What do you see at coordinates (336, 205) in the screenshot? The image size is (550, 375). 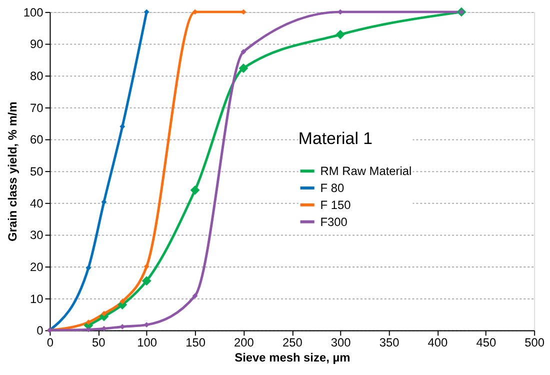 I see `legend-label: F 150` at bounding box center [336, 205].